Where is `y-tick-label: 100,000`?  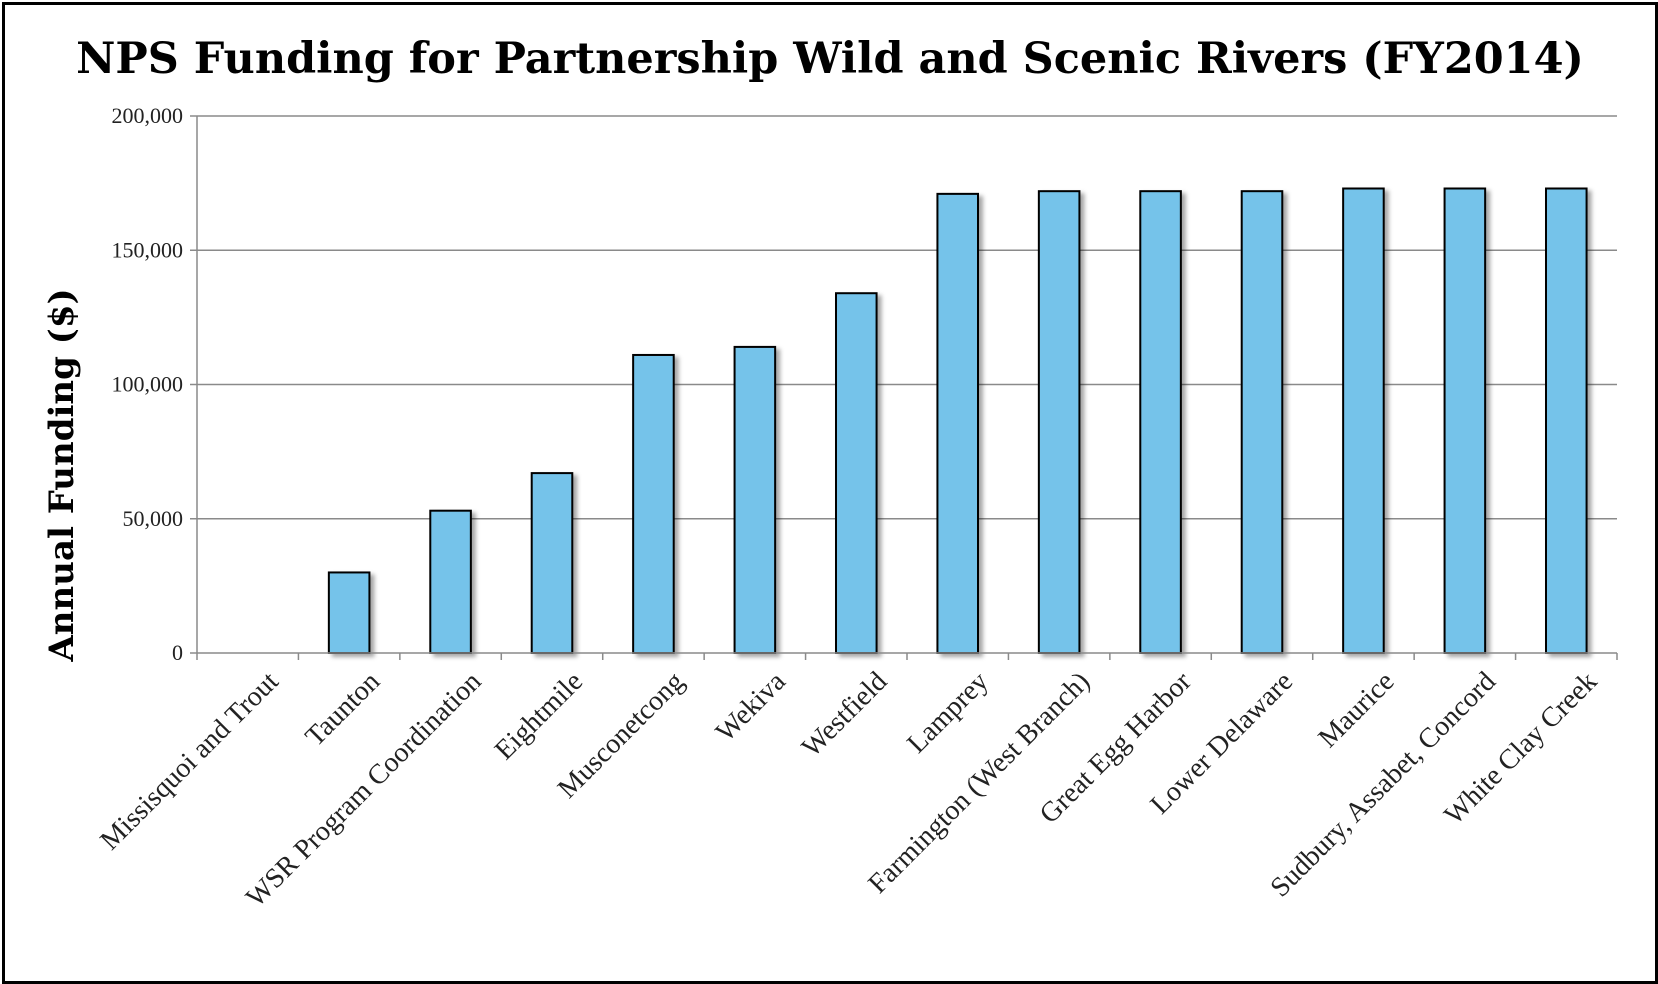
y-tick-label: 100,000 is located at coordinates (148, 384).